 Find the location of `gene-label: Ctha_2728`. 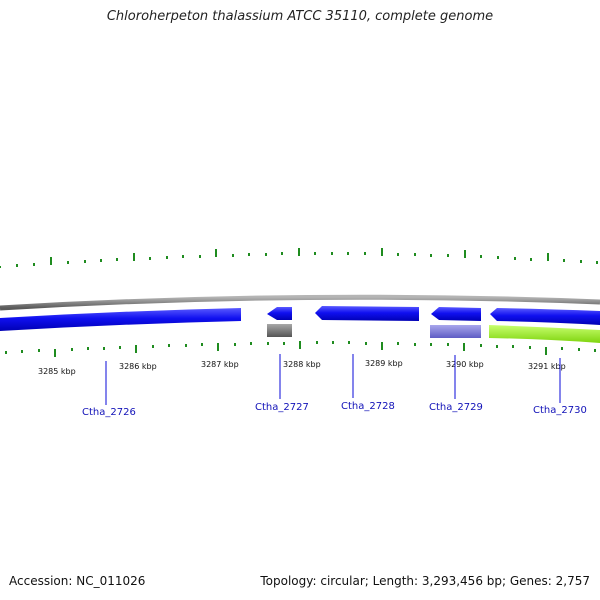

gene-label: Ctha_2728 is located at coordinates (368, 406).